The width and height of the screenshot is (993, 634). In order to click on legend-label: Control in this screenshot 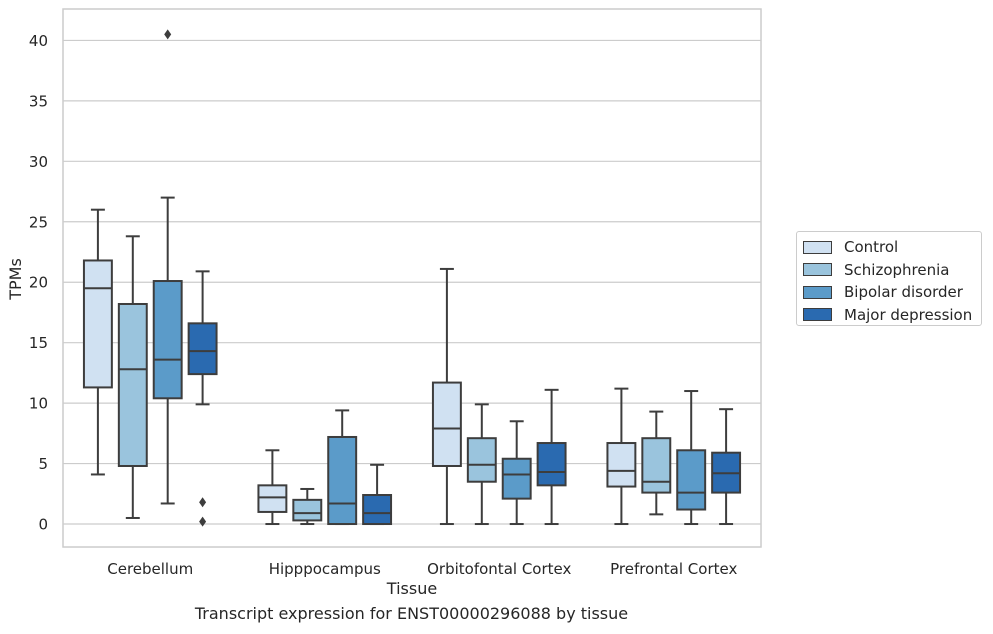, I will do `click(871, 247)`.